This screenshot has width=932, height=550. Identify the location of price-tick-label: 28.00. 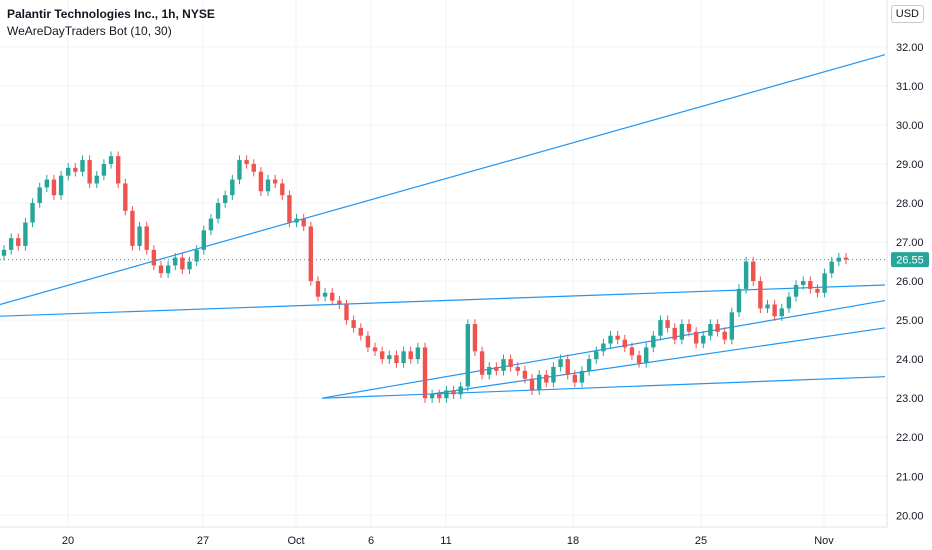
(910, 204).